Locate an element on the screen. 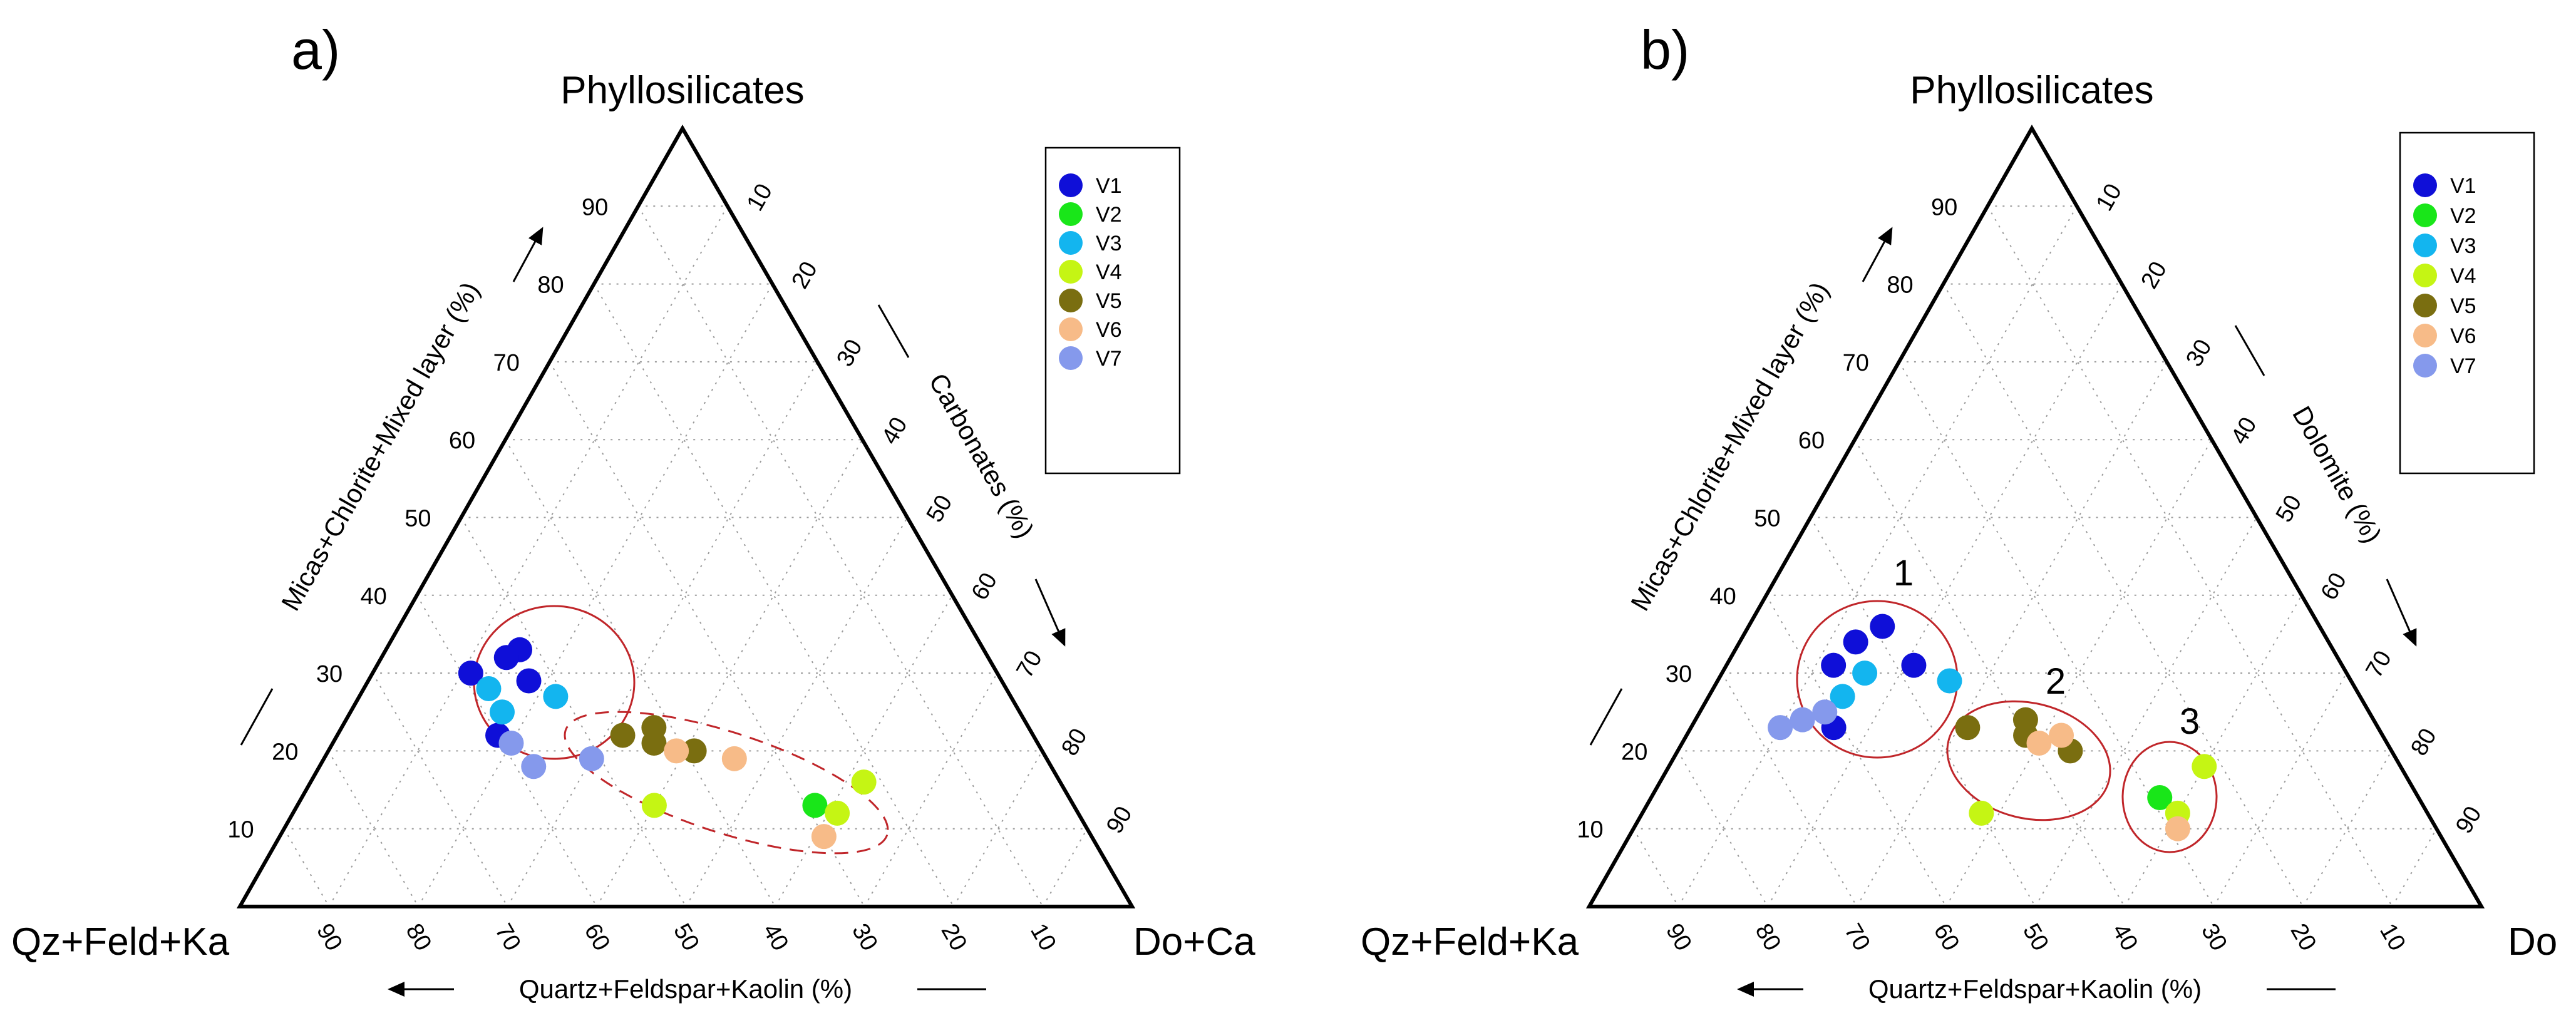 Image resolution: width=2576 pixels, height=1018 pixels. tick-label-right: 40 is located at coordinates (2244, 431).